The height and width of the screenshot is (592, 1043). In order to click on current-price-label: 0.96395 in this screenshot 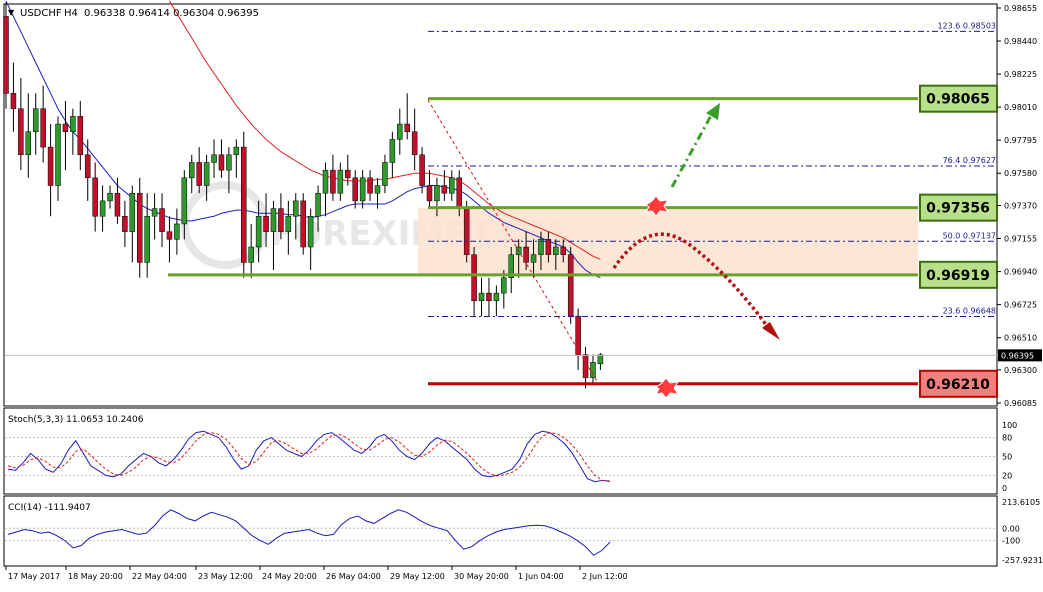, I will do `click(1017, 355)`.